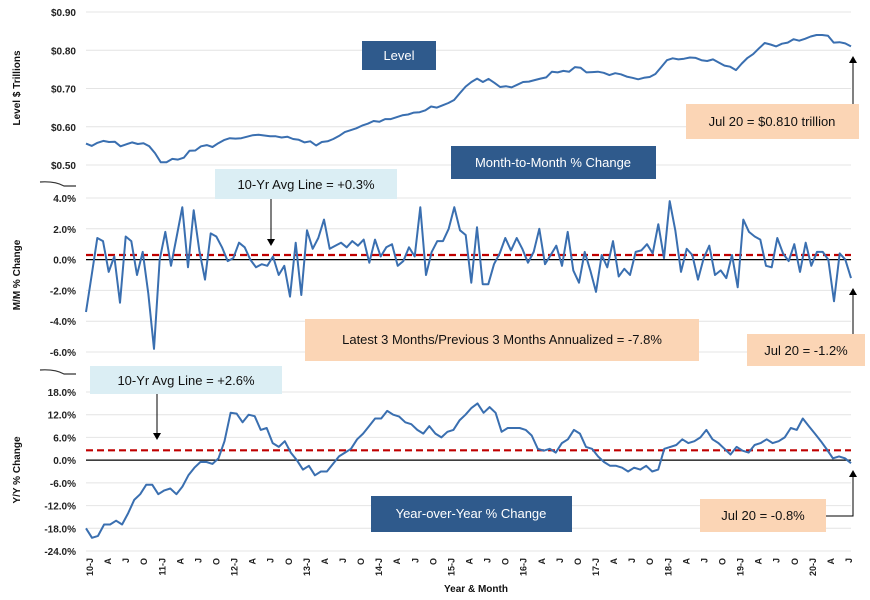  What do you see at coordinates (63, 484) in the screenshot?
I see `yy-y-tick: -6.0%` at bounding box center [63, 484].